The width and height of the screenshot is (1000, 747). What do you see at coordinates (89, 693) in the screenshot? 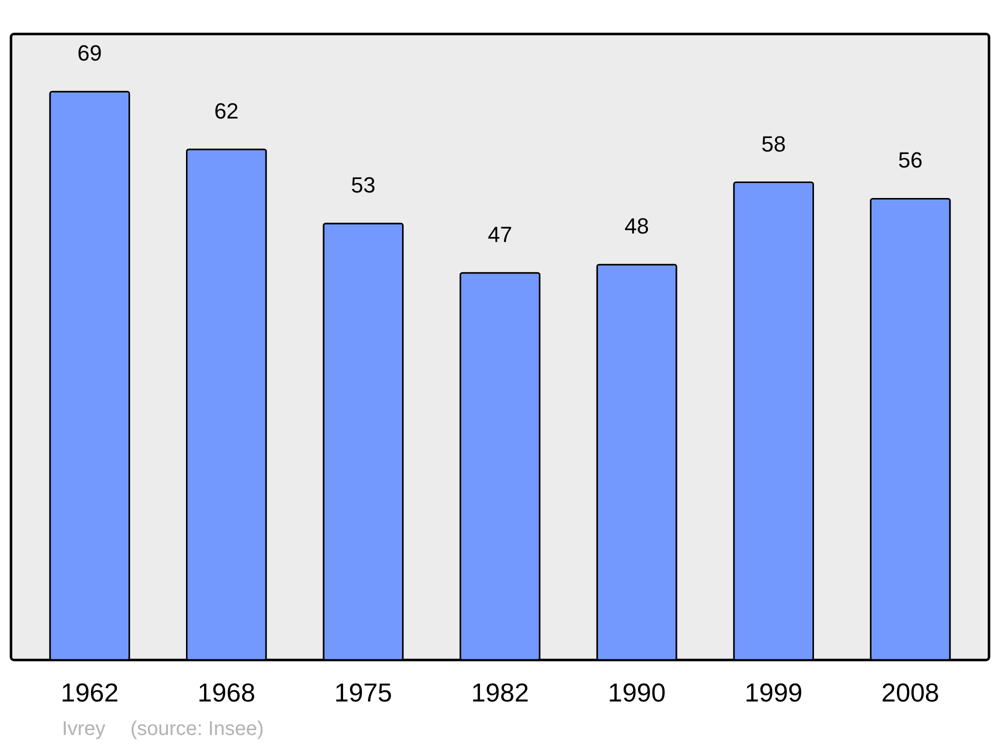
I see `x-tick-label: 1962` at bounding box center [89, 693].